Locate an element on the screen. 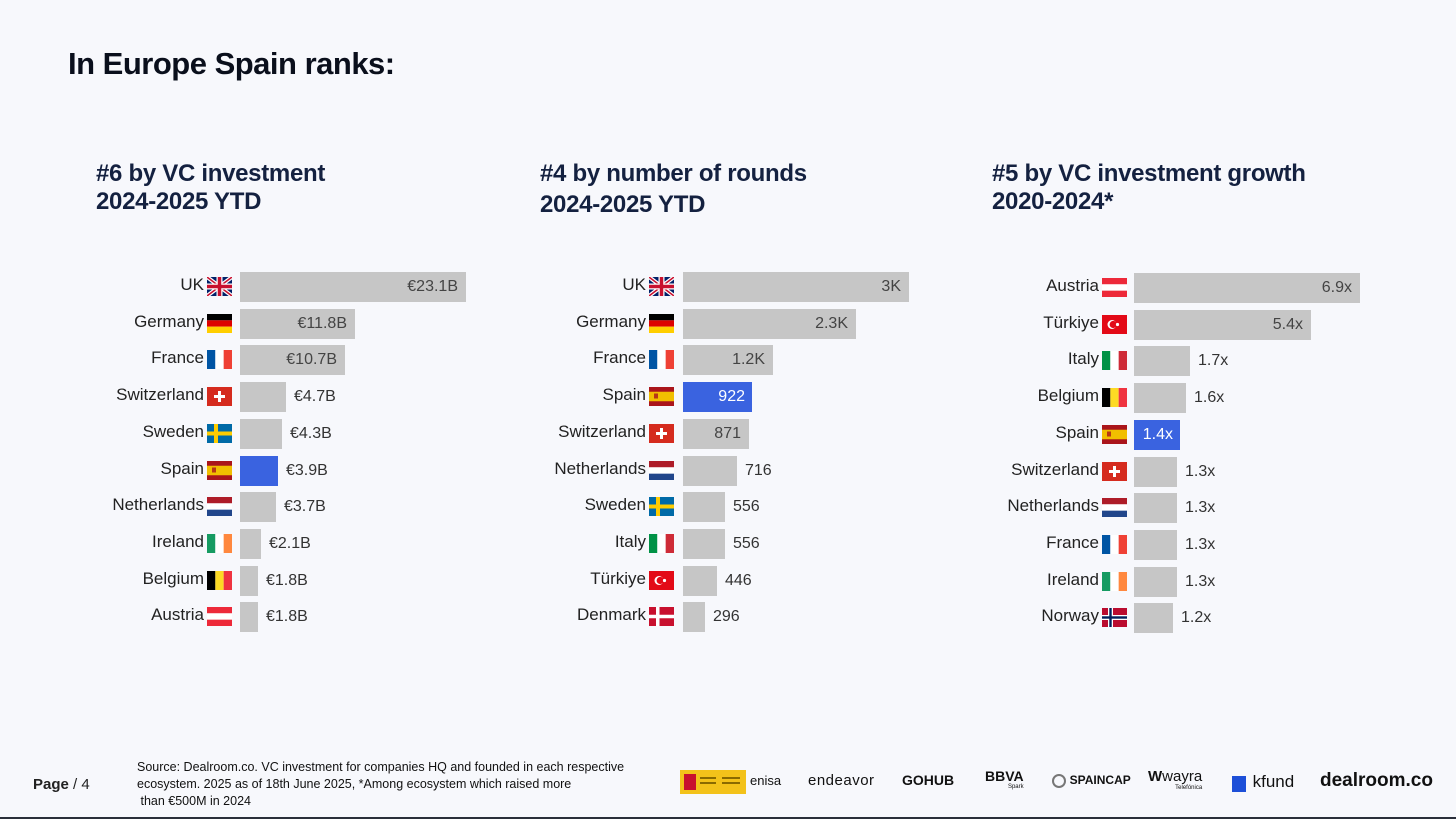 This screenshot has height=819, width=1456. bar-row: Norway 1.2x is located at coordinates (1216, 619).